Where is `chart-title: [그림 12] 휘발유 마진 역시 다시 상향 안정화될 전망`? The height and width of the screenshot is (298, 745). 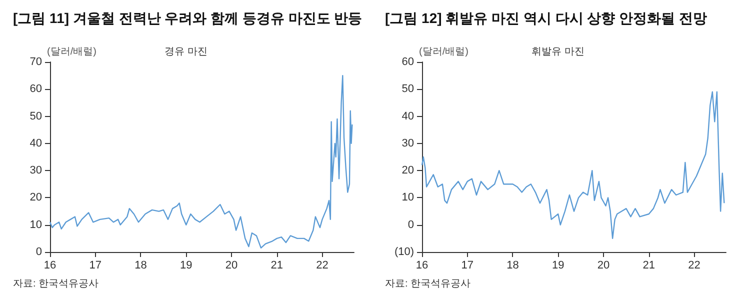 chart-title: [그림 12] 휘발유 마진 역시 다시 상향 안정화될 전망 is located at coordinates (546, 18).